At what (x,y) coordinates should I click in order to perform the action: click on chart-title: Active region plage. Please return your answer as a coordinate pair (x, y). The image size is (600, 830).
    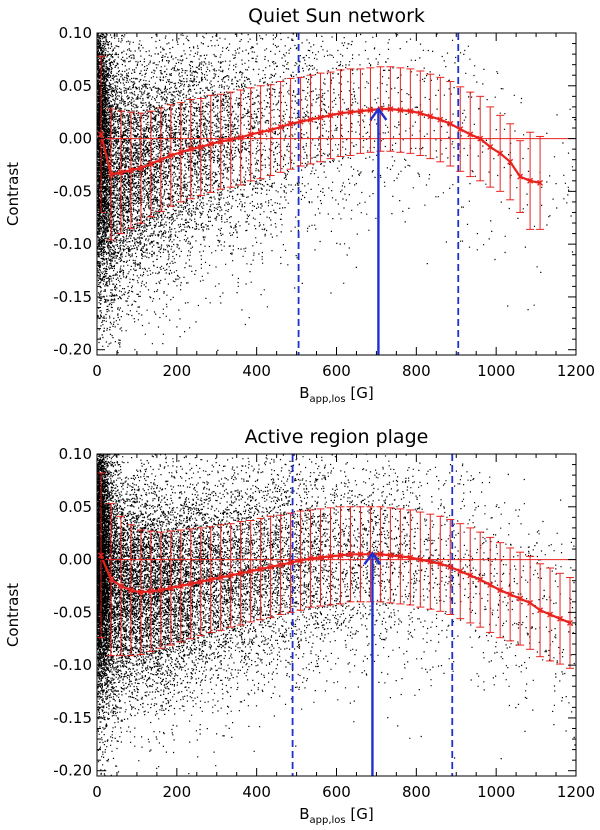
    Looking at the image, I should click on (337, 437).